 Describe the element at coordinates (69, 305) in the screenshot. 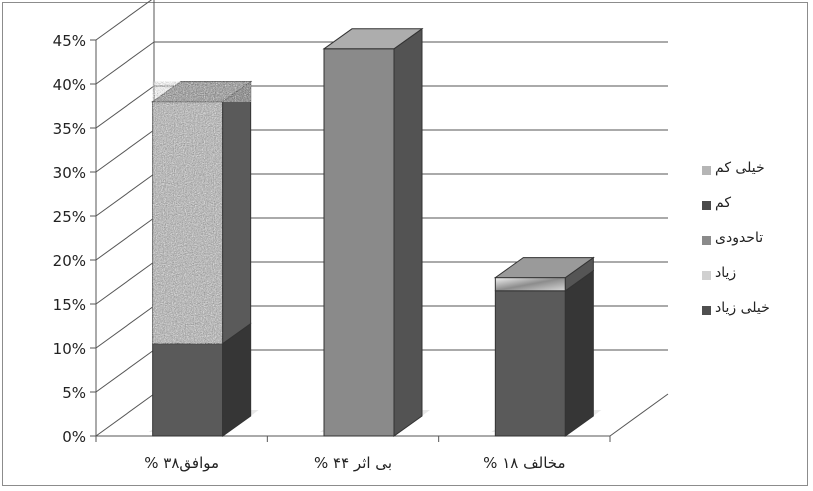

I see `y-tick-label: 15%` at that location.